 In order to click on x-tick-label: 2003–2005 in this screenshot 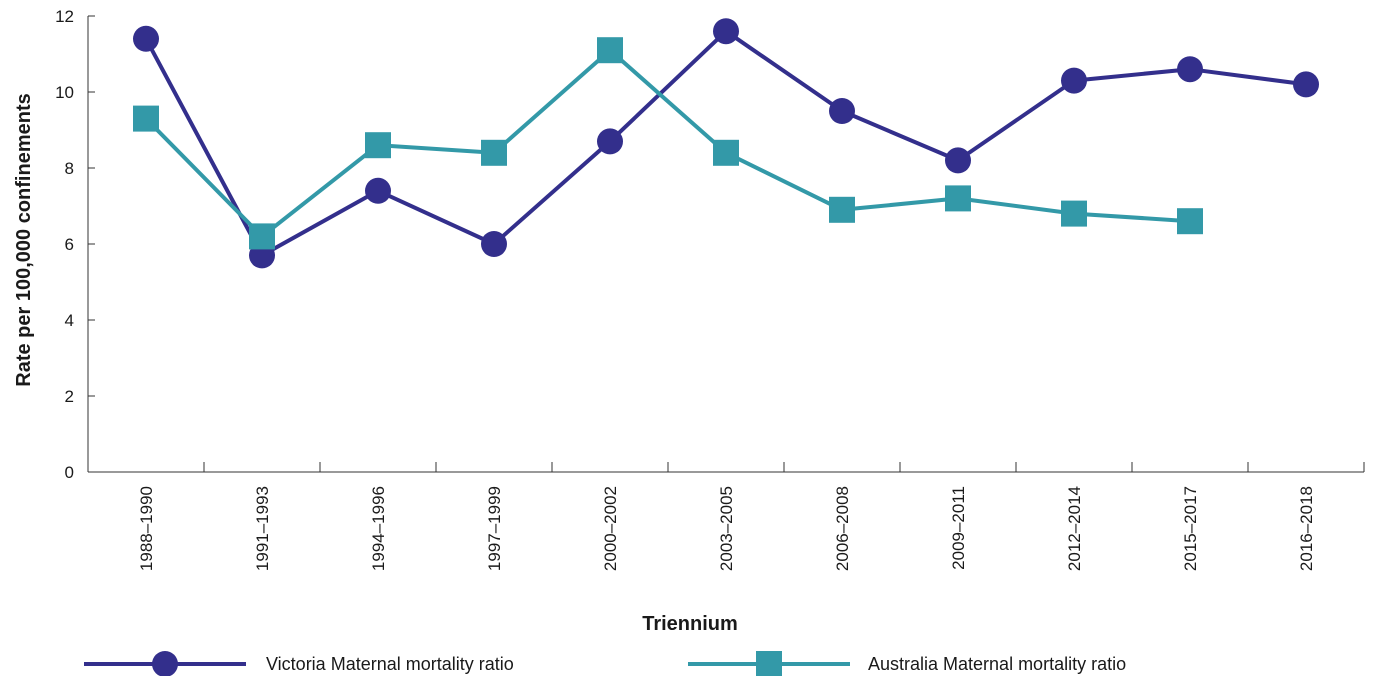, I will do `click(726, 528)`.